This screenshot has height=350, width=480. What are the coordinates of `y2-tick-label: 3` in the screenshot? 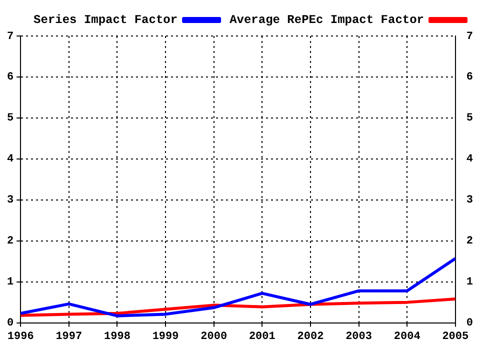 It's located at (470, 200).